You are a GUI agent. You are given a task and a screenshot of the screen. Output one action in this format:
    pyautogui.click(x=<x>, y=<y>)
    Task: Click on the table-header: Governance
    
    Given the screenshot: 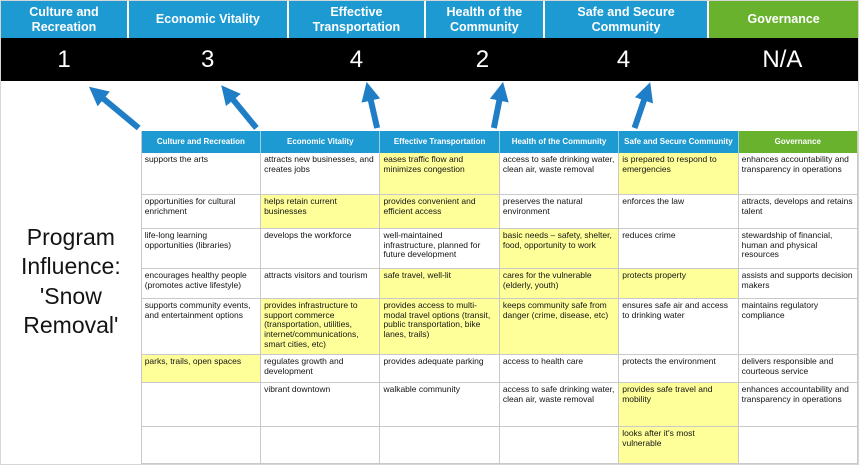 What is the action you would take?
    pyautogui.click(x=798, y=142)
    